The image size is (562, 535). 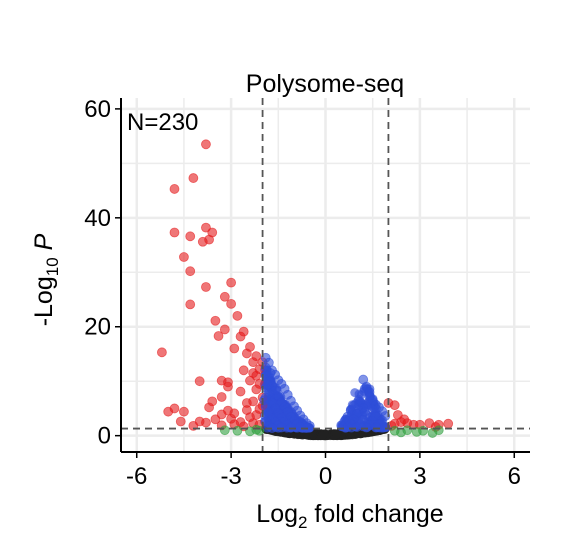 I want to click on y-axis-title-p: P, so click(x=44, y=245).